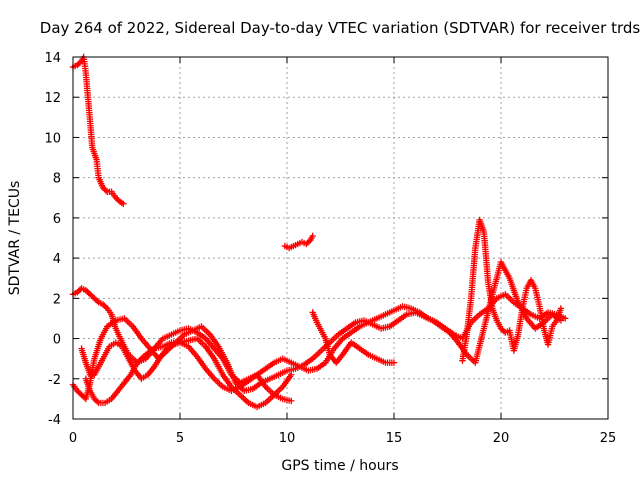 The image size is (640, 480). Describe the element at coordinates (186, 372) in the screenshot. I see `series-track-d` at that location.